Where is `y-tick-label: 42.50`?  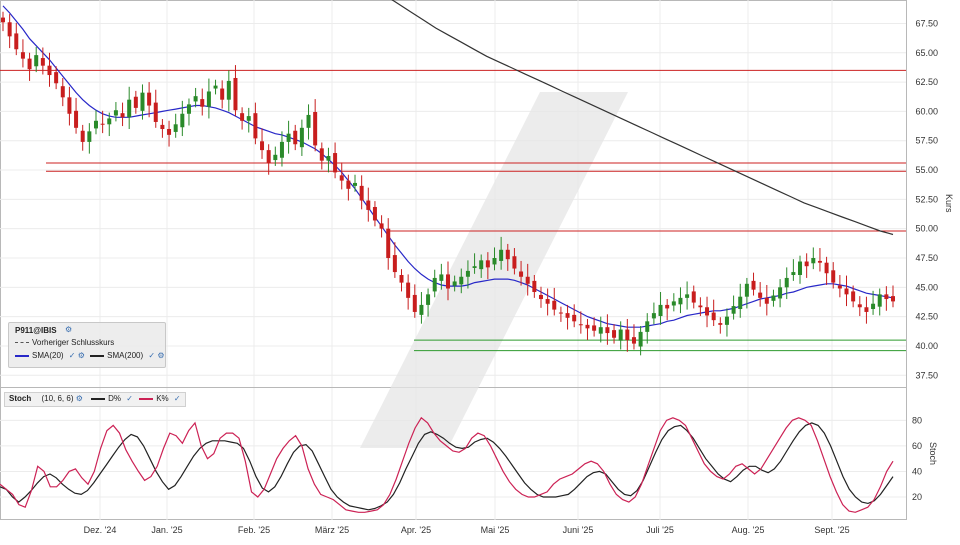
y-tick-label: 42.50 is located at coordinates (926, 317).